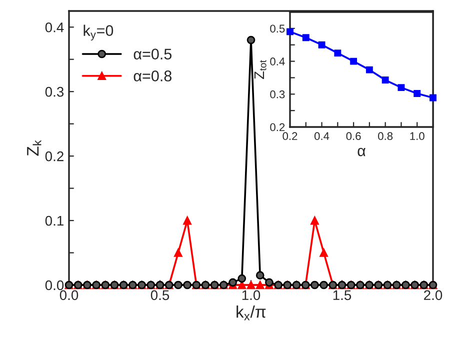 This screenshot has height=348, width=463. What do you see at coordinates (34, 148) in the screenshot?
I see `y-axis-title: Z$_{k}$` at bounding box center [34, 148].